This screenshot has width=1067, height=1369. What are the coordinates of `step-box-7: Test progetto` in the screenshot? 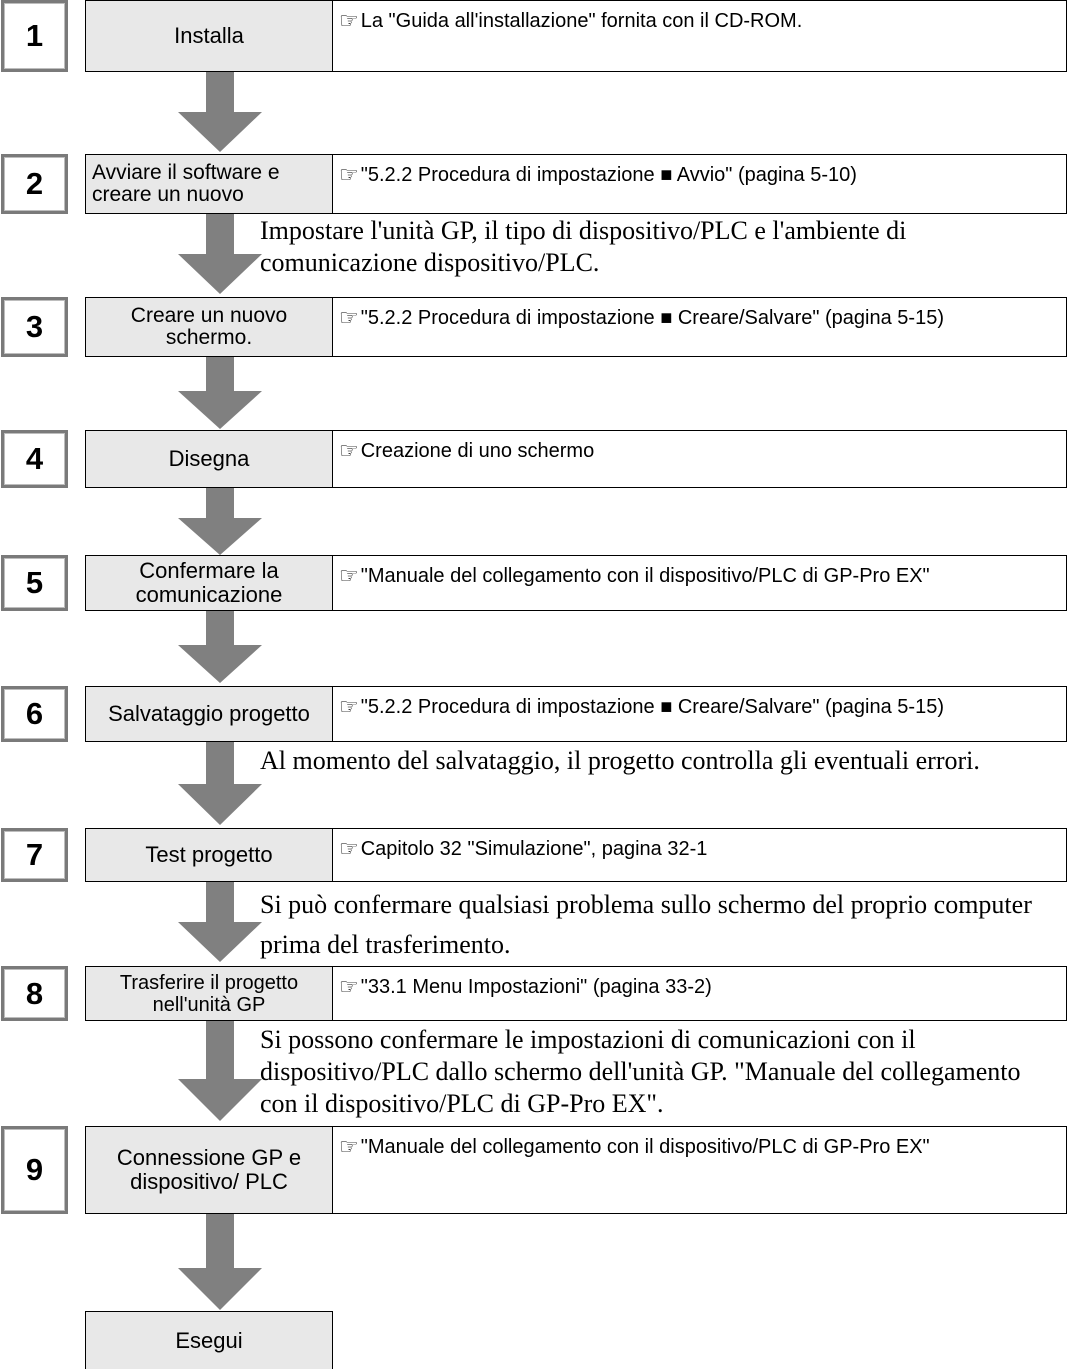 It's located at (209, 855).